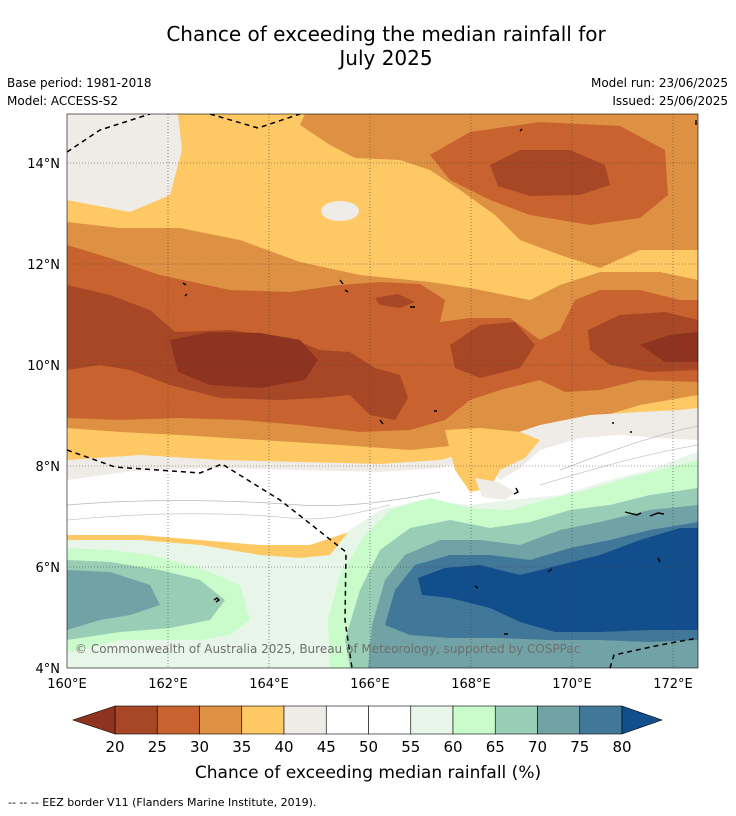 The image size is (736, 816). Describe the element at coordinates (114, 747) in the screenshot. I see `colorbar-tick-label: 20` at that location.